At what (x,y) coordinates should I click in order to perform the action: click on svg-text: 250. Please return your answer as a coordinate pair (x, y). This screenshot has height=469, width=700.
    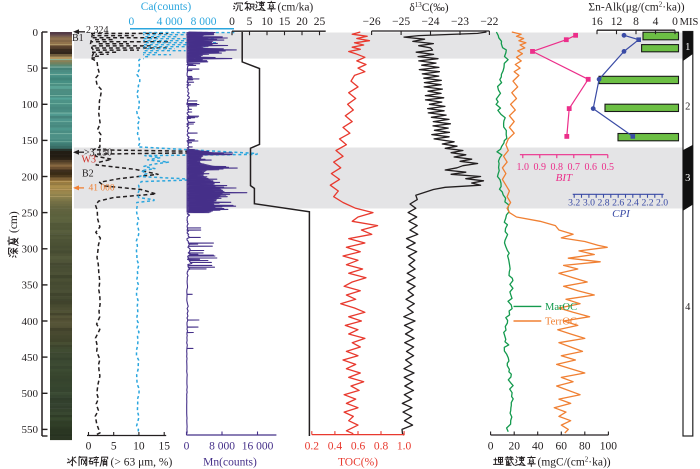
    Looking at the image, I should click on (30, 213).